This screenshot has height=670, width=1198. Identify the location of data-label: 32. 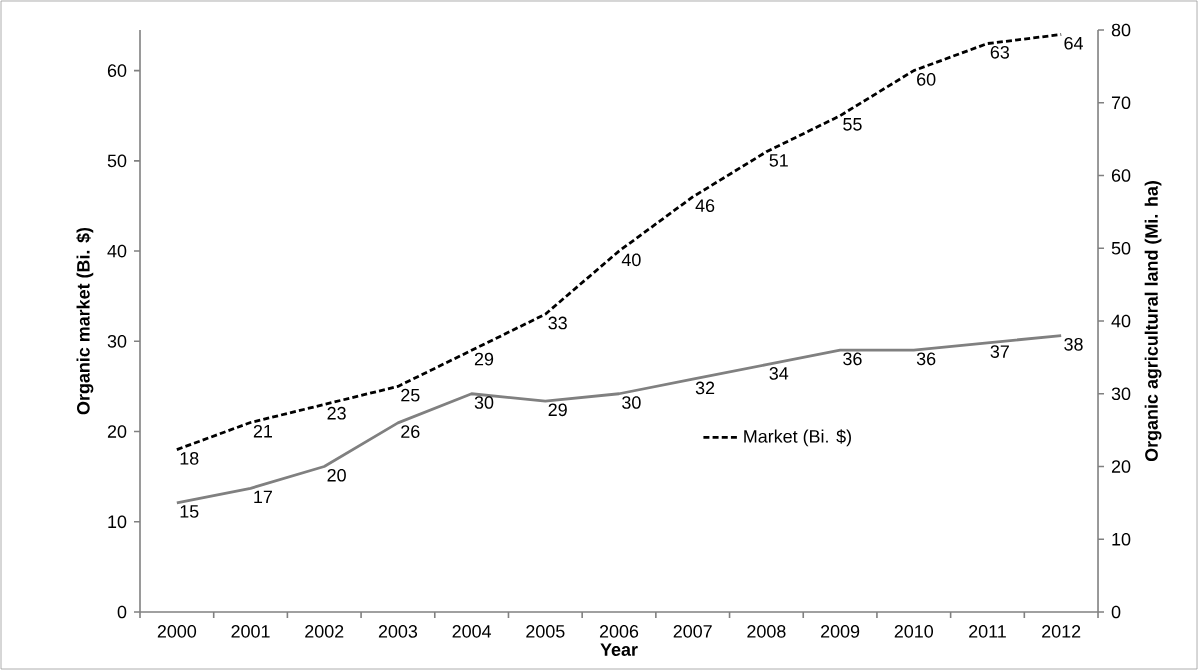
(705, 388).